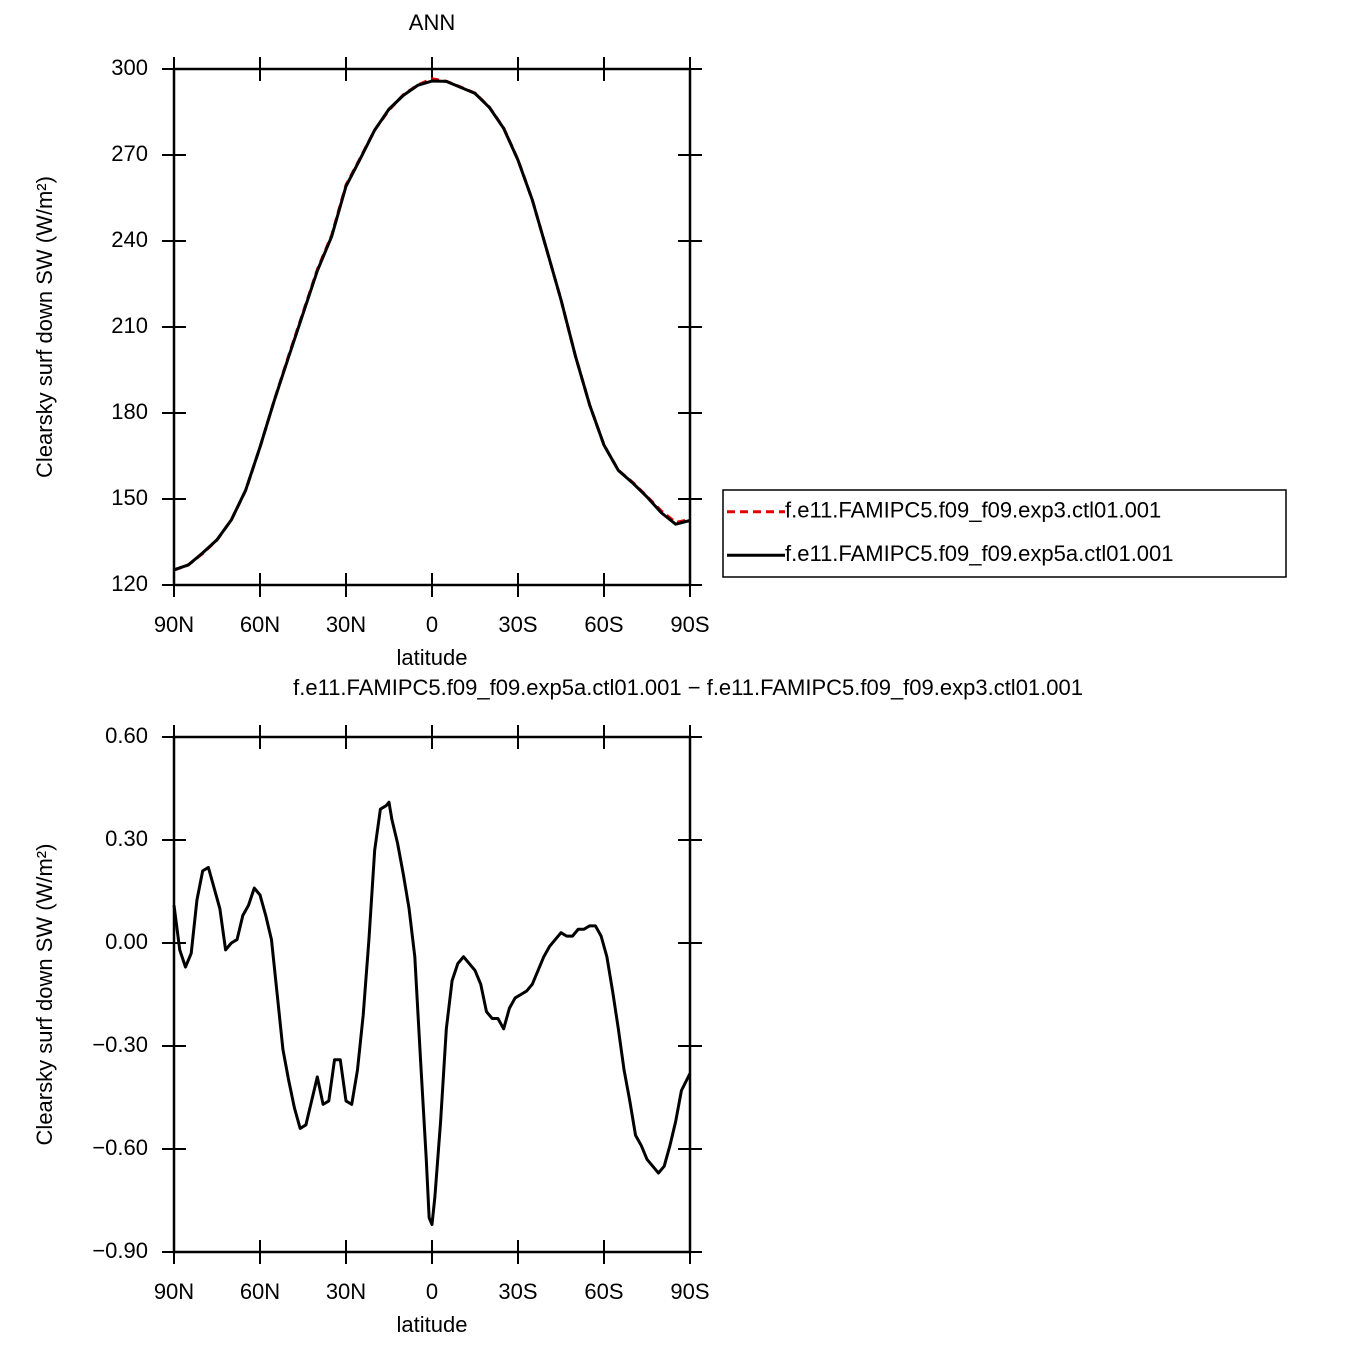 The height and width of the screenshot is (1347, 1347). What do you see at coordinates (1004, 533) in the screenshot?
I see `legend-box` at bounding box center [1004, 533].